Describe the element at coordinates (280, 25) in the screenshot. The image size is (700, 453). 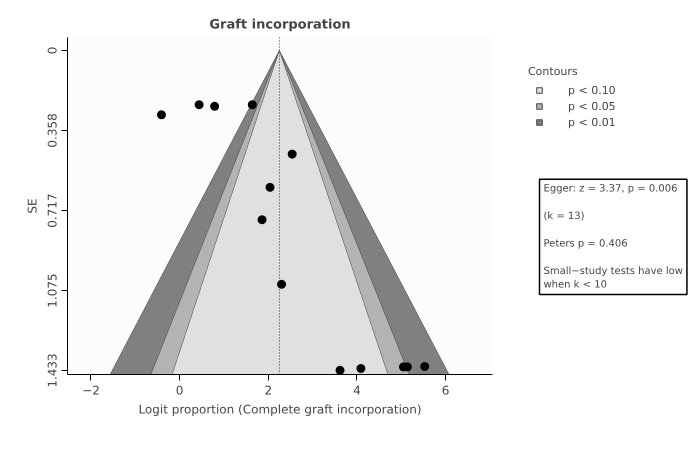
I see `chart-title: Graft incorporation` at that location.